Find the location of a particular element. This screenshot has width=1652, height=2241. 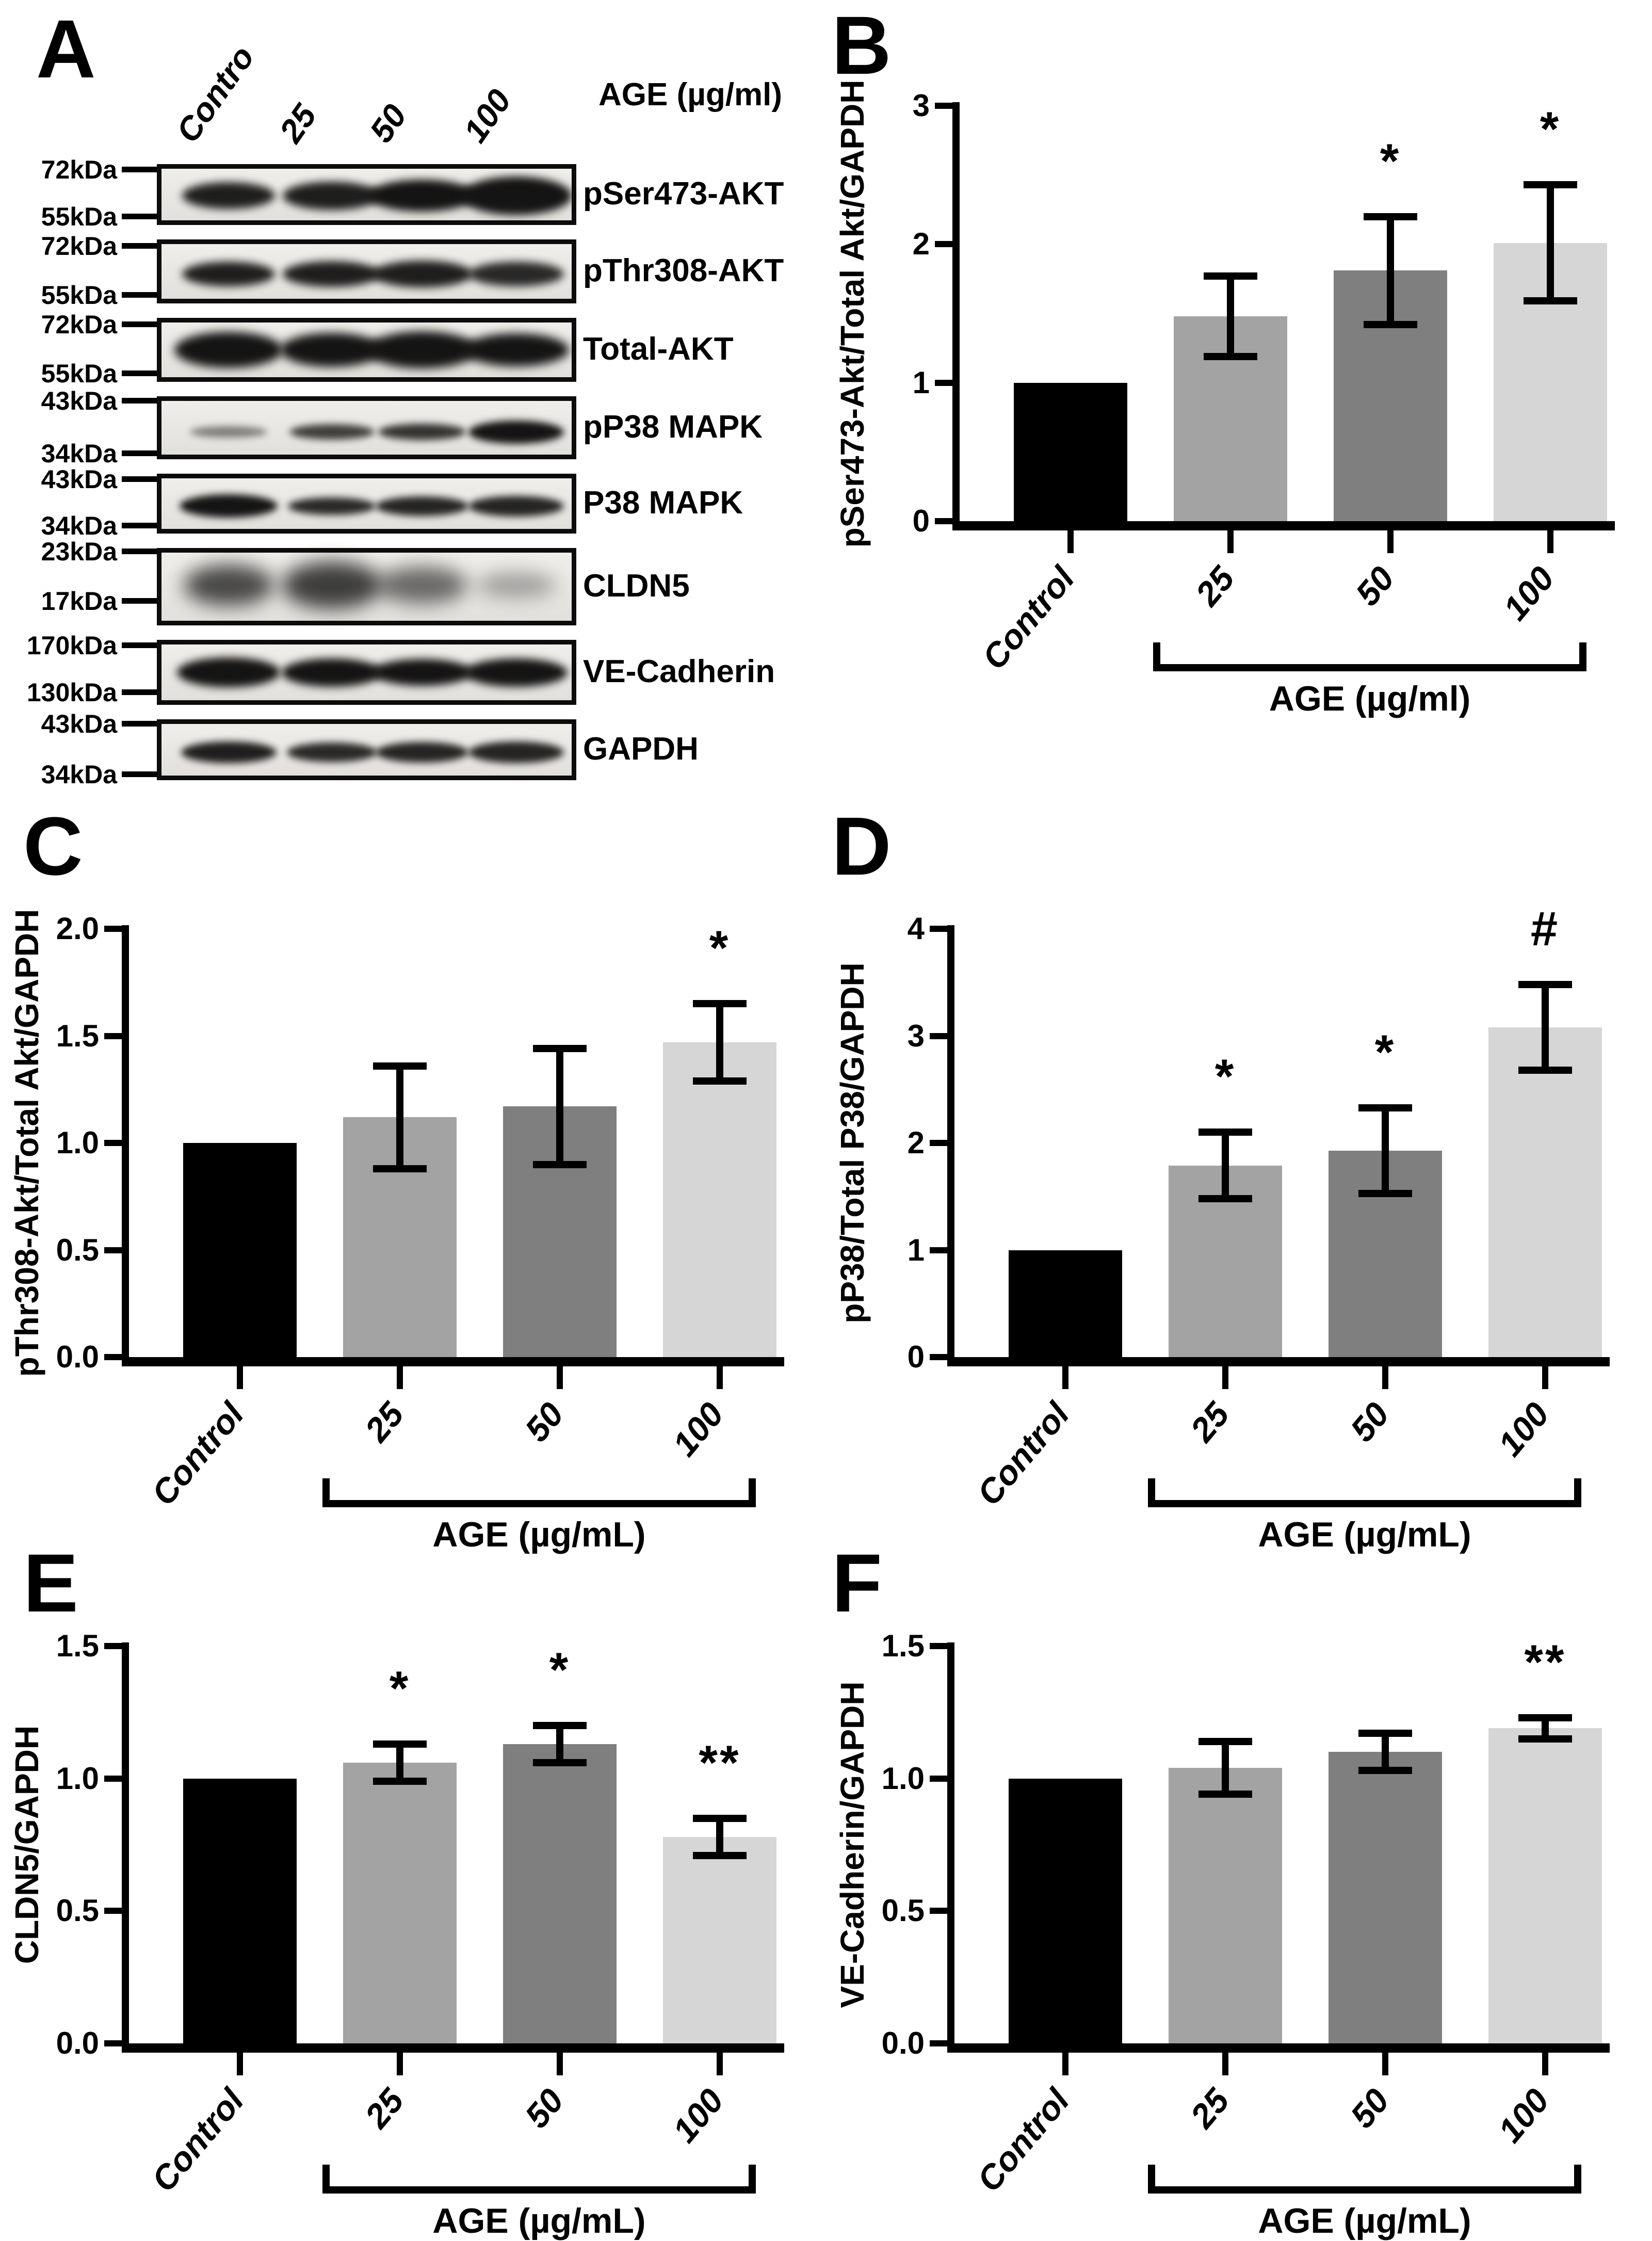

mw-marker-label: 43kDa is located at coordinates (79, 724).